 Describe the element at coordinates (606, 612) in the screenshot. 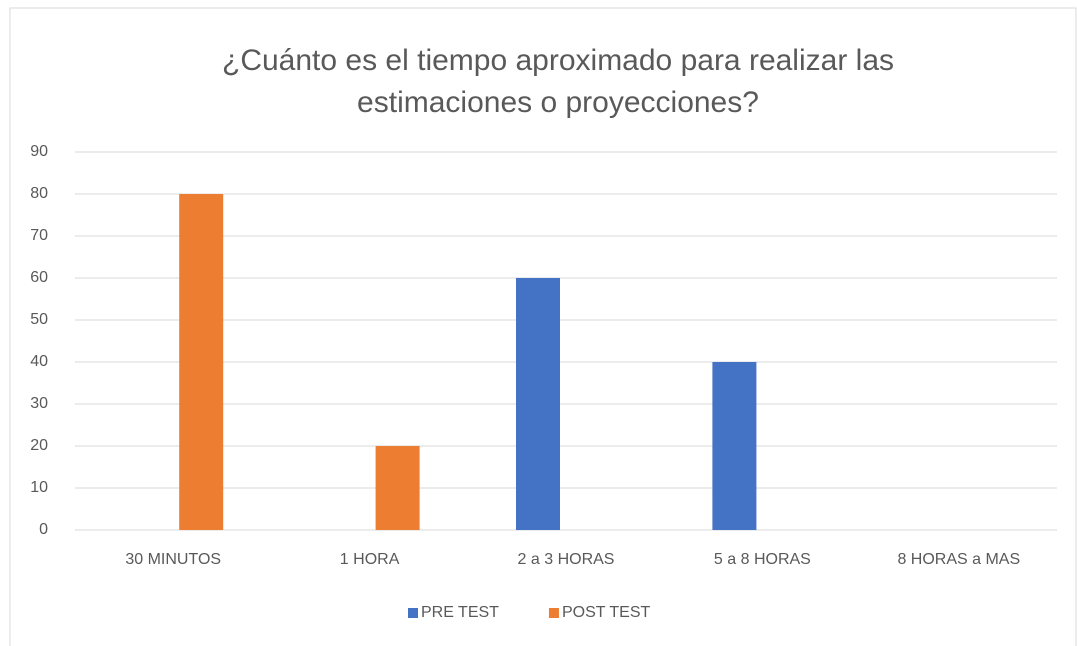

I see `legend-label: POST TEST` at that location.